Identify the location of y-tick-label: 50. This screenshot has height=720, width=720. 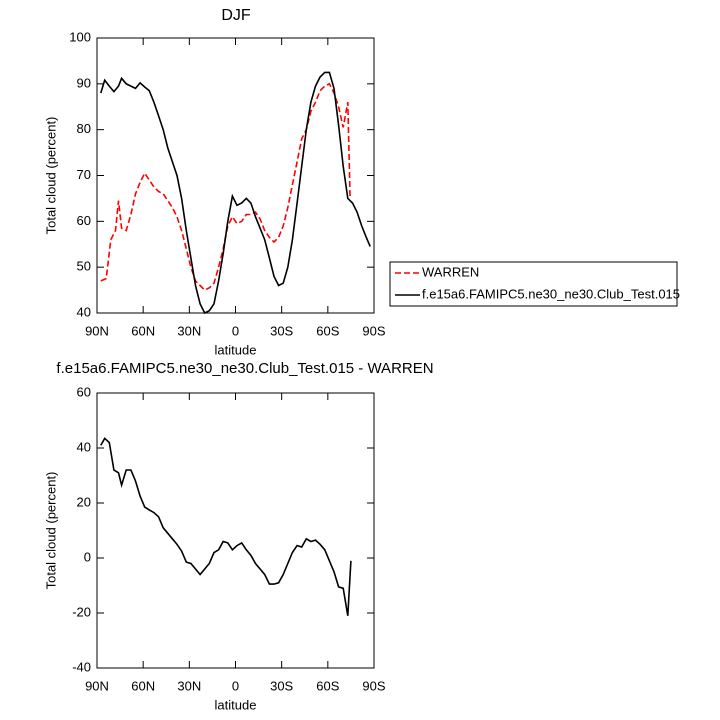
(84, 266).